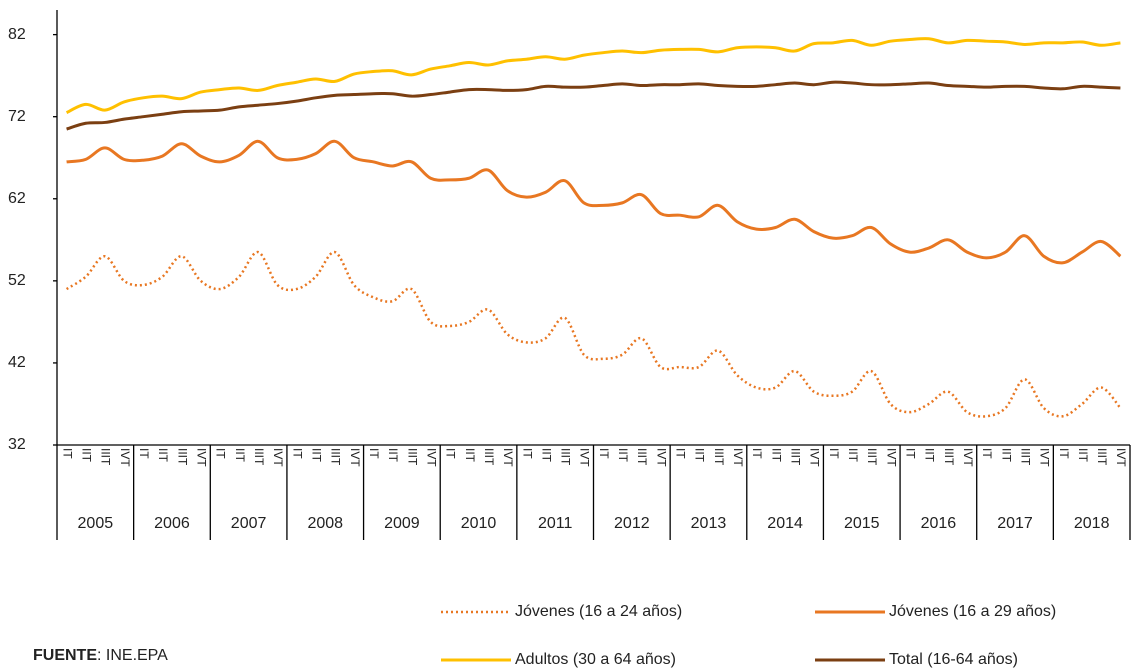 This screenshot has width=1134, height=672. What do you see at coordinates (17, 34) in the screenshot?
I see `y-tick-label: 82` at bounding box center [17, 34].